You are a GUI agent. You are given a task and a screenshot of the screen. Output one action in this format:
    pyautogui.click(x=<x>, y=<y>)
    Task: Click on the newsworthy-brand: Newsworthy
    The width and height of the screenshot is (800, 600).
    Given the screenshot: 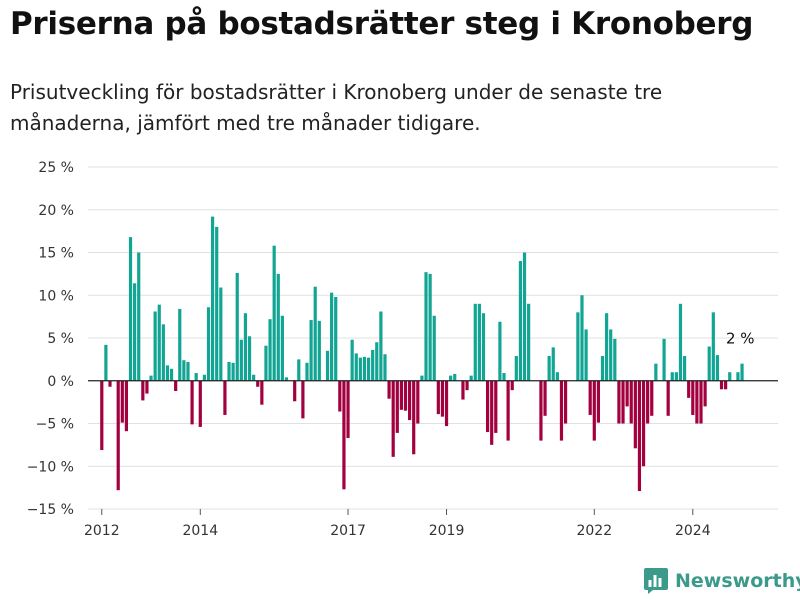 What is the action you would take?
    pyautogui.click(x=722, y=581)
    